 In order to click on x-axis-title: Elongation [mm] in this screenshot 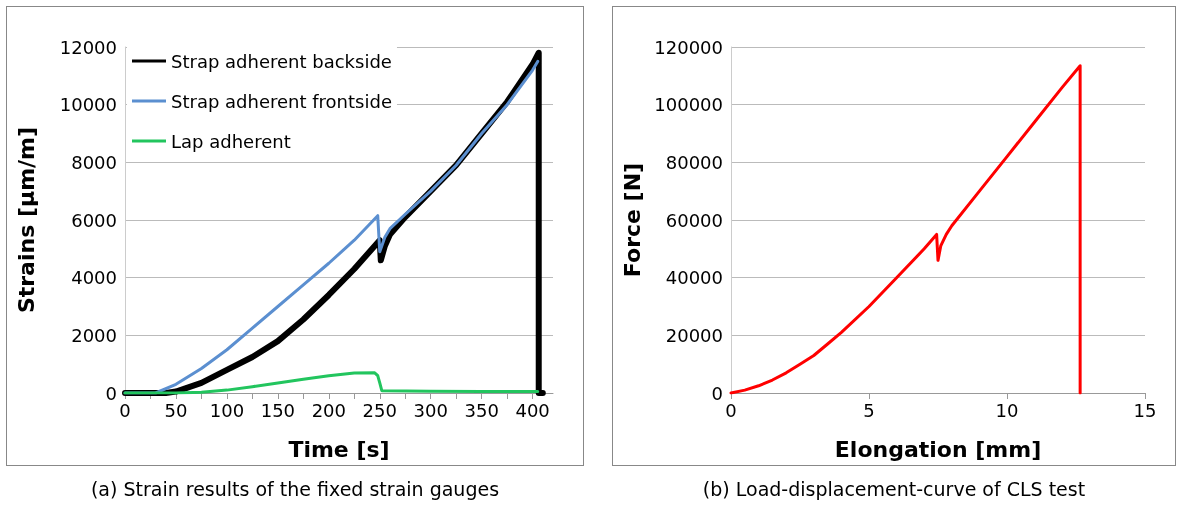, I will do `click(938, 449)`.